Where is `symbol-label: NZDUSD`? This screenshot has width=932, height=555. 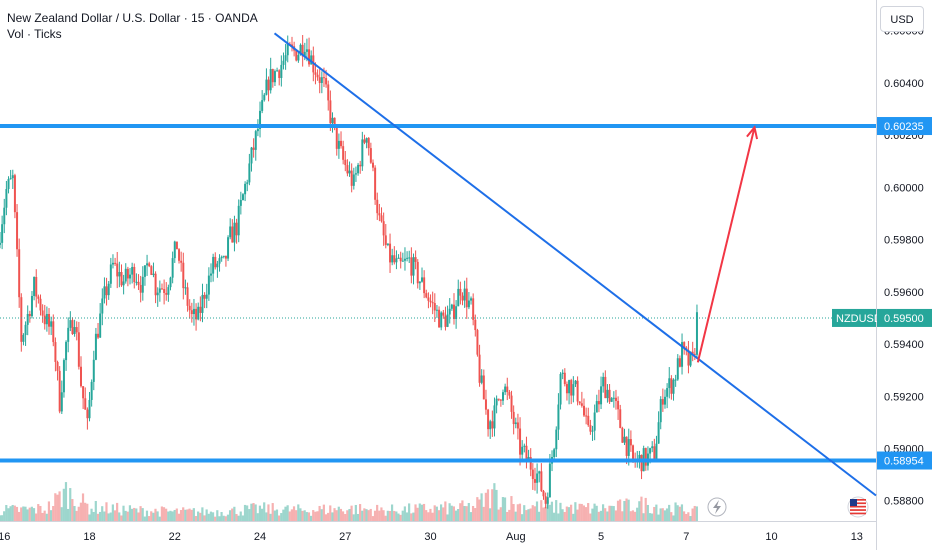
symbol-label: NZDUSD is located at coordinates (859, 319).